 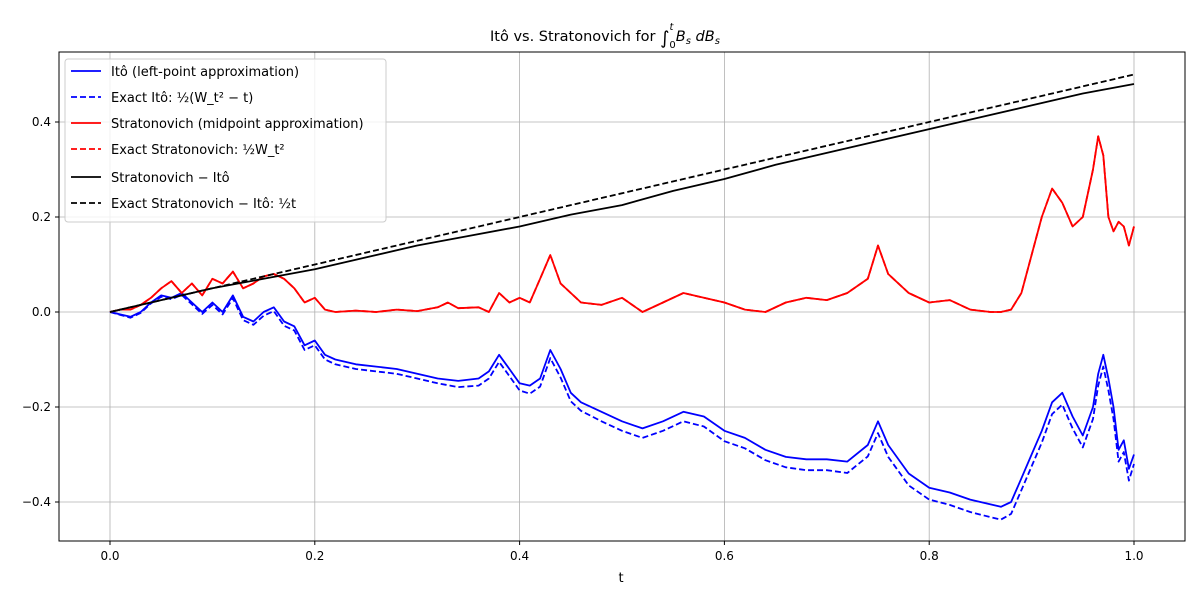 What do you see at coordinates (929, 556) in the screenshot?
I see `x-tick-label: 0.8` at bounding box center [929, 556].